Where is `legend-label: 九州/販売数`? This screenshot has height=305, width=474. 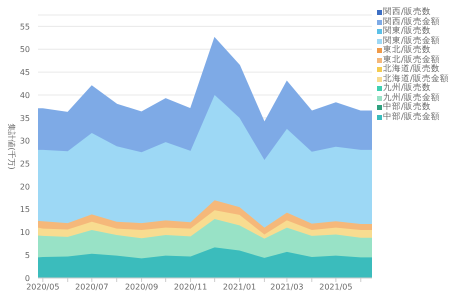
legend-label: 九州/販売数 is located at coordinates (407, 88).